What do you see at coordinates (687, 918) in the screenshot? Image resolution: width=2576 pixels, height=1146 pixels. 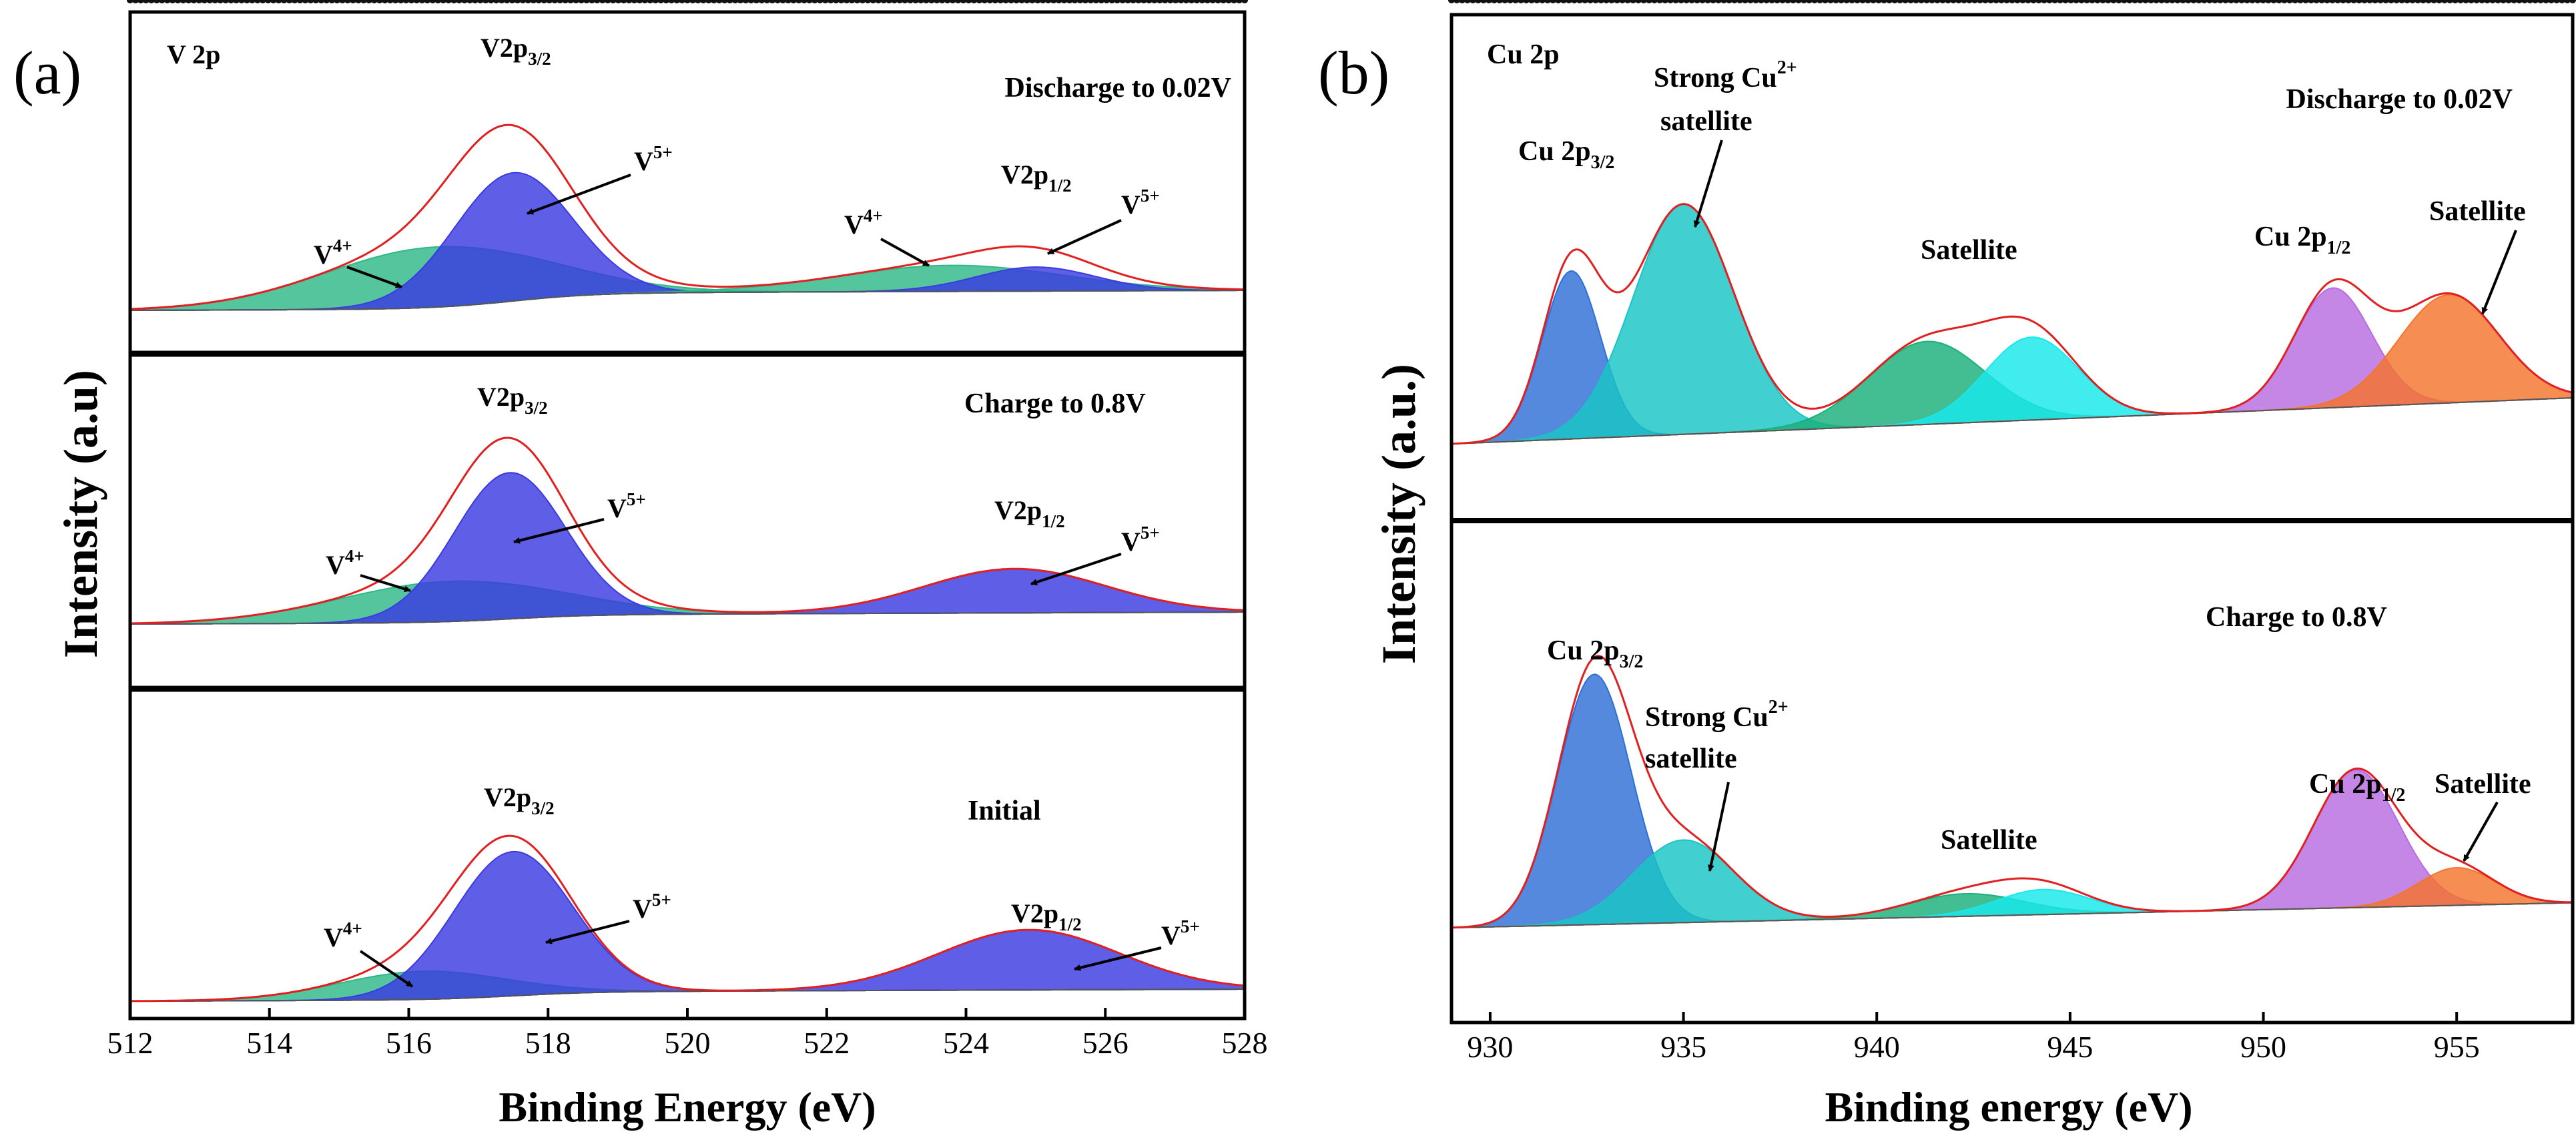 I see `fit-envelope-a2` at bounding box center [687, 918].